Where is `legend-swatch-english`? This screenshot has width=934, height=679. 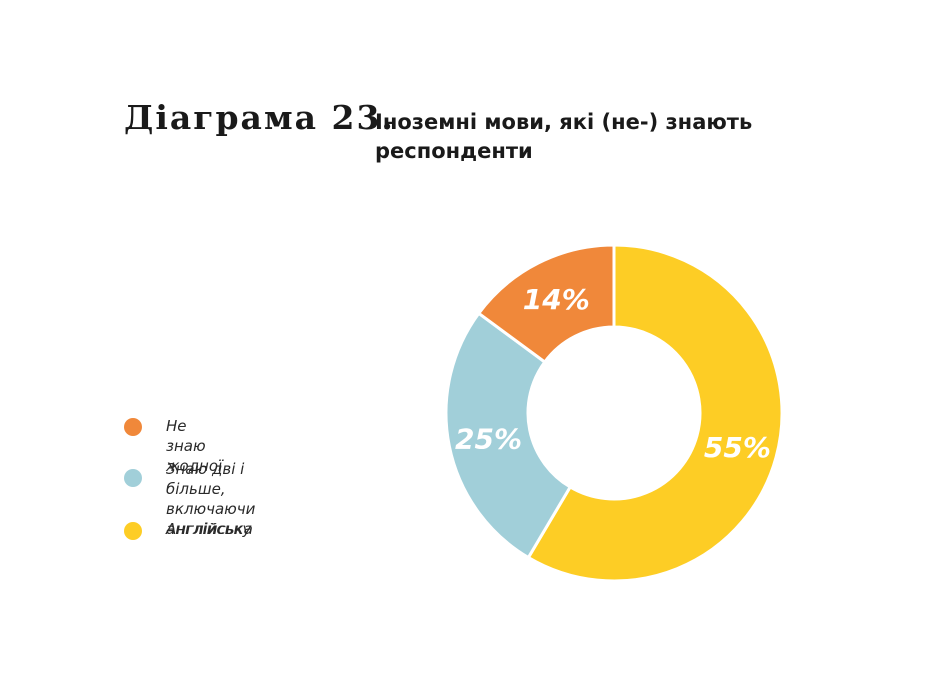
legend-swatch-english is located at coordinates (133, 531).